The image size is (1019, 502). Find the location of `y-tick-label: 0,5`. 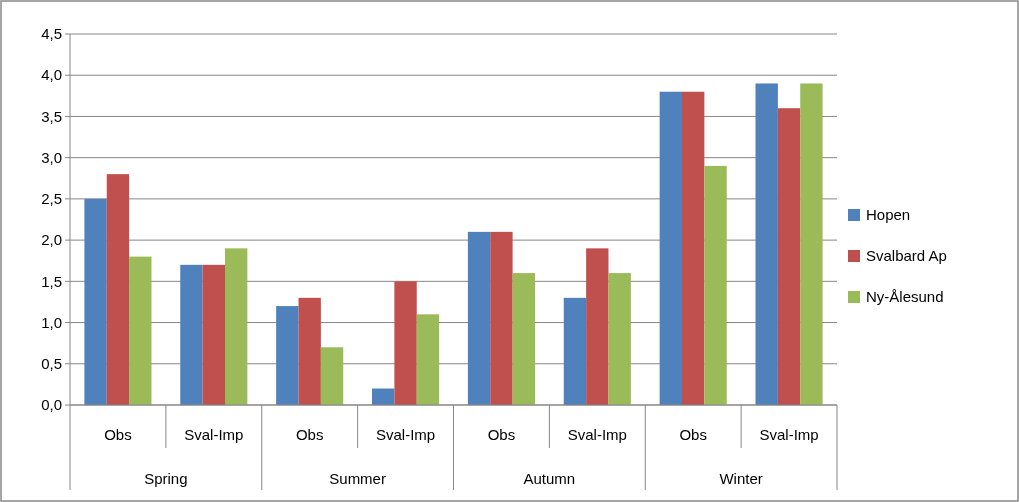

y-tick-label: 0,5 is located at coordinates (51, 364).